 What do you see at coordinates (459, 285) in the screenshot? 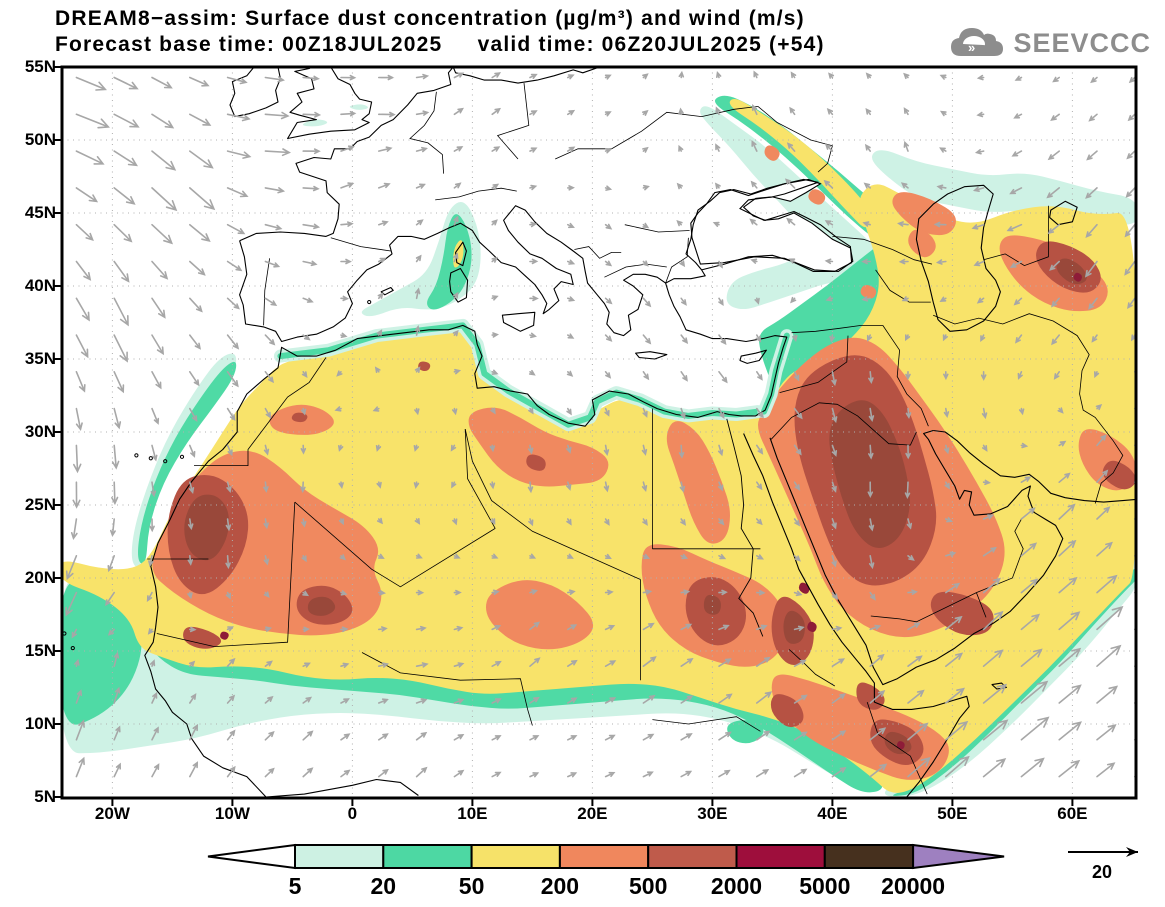
I see `coastline-sardinia` at bounding box center [459, 285].